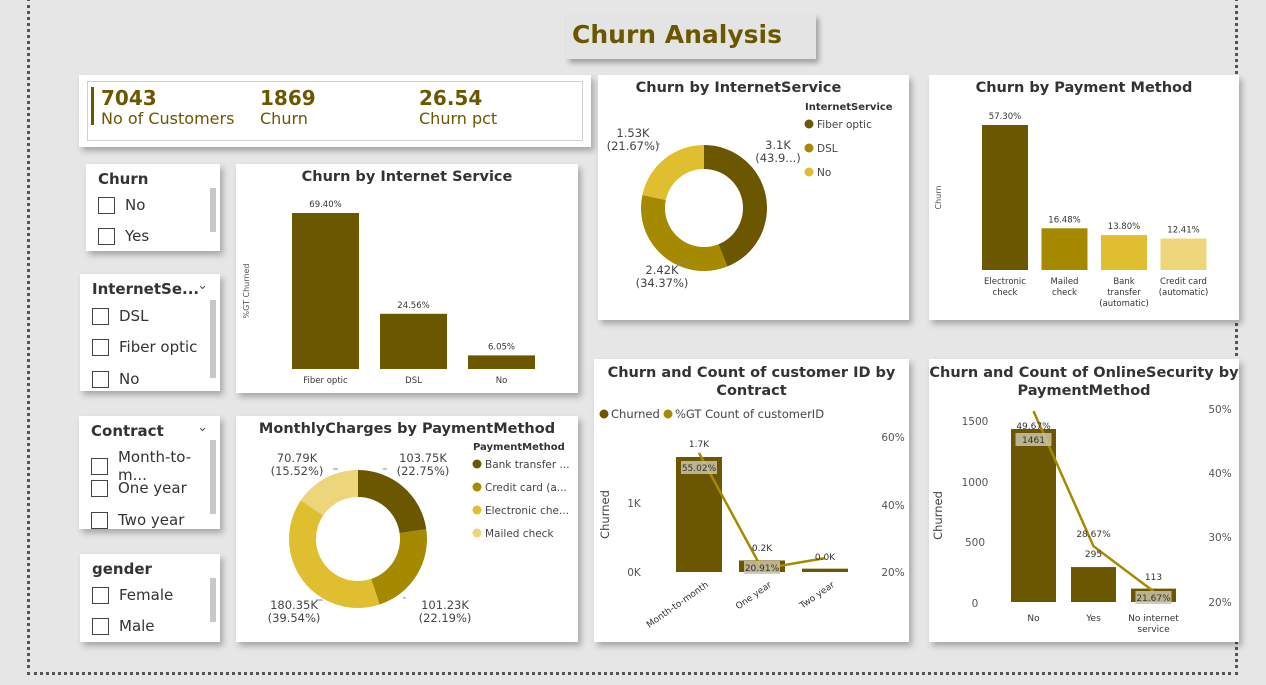  Describe the element at coordinates (151, 520) in the screenshot. I see `option-label: Two year` at that location.